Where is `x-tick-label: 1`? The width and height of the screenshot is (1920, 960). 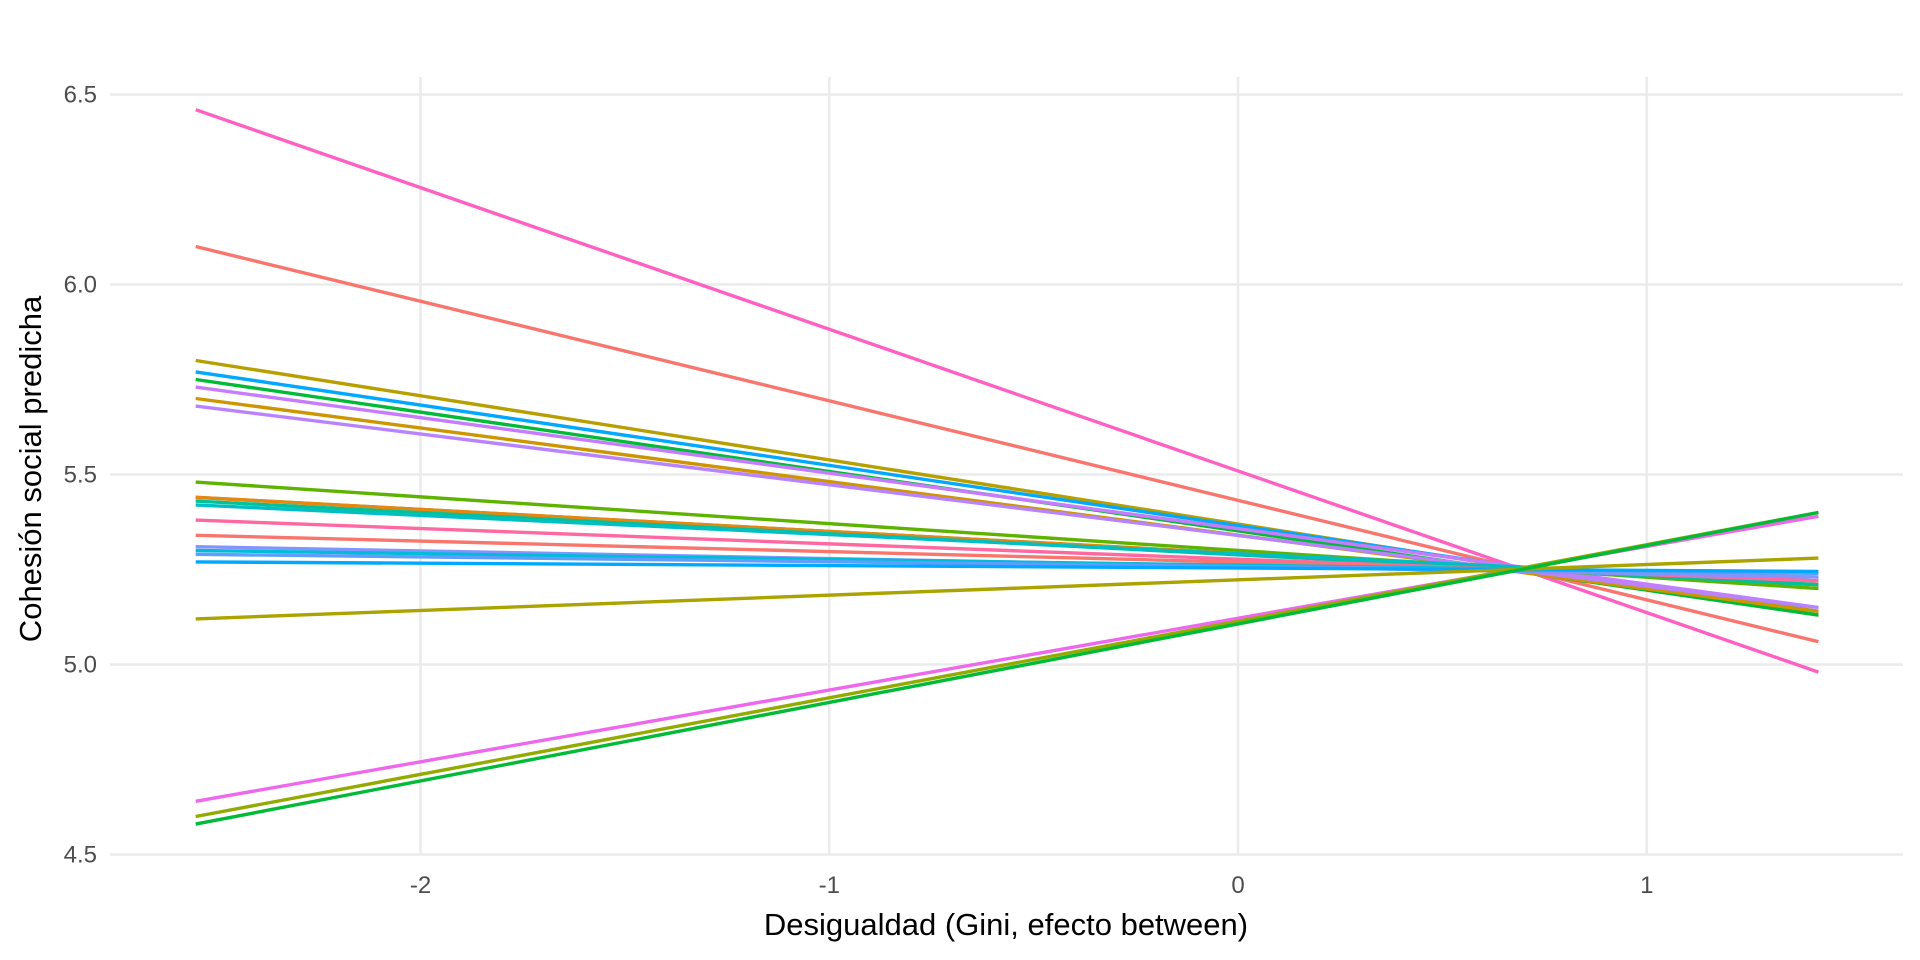 x-tick-label: 1 is located at coordinates (1646, 885).